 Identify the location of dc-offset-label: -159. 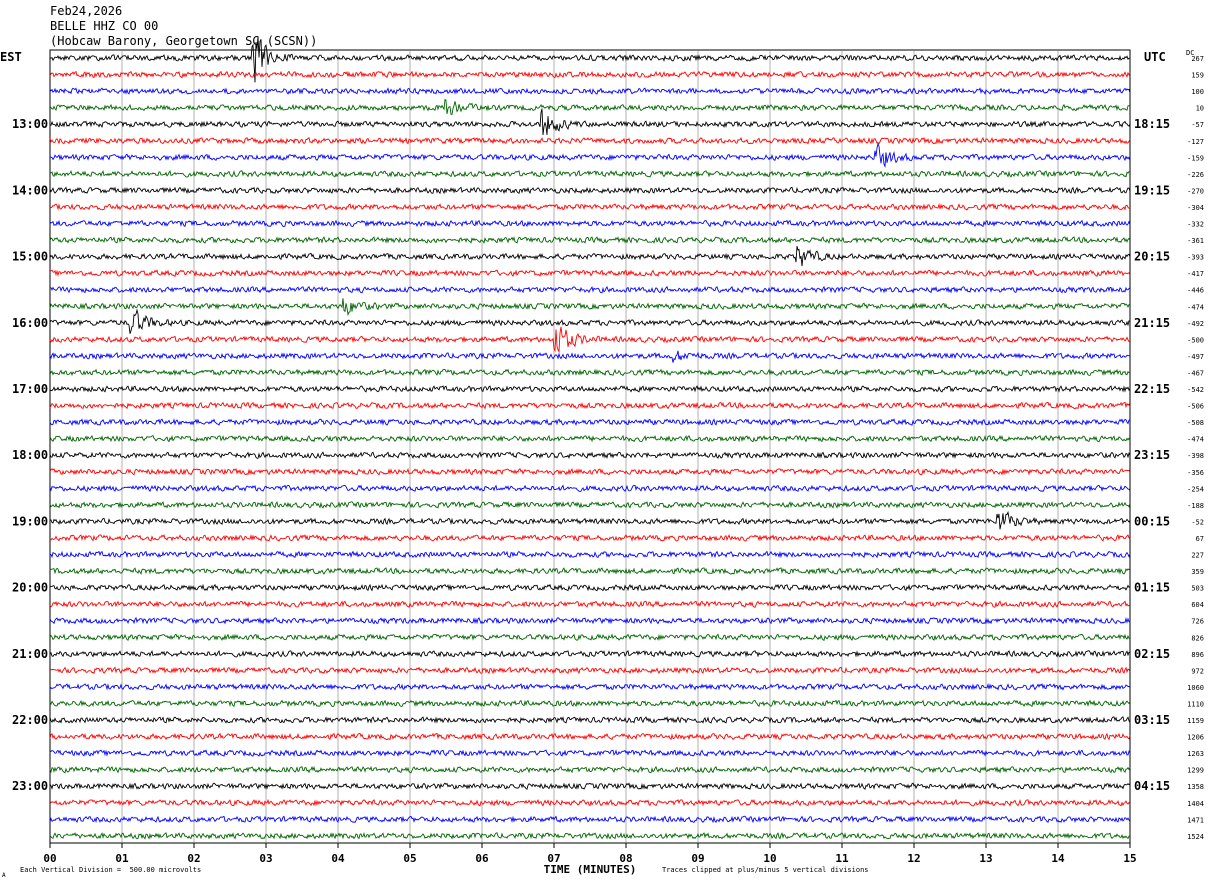
(1195, 158).